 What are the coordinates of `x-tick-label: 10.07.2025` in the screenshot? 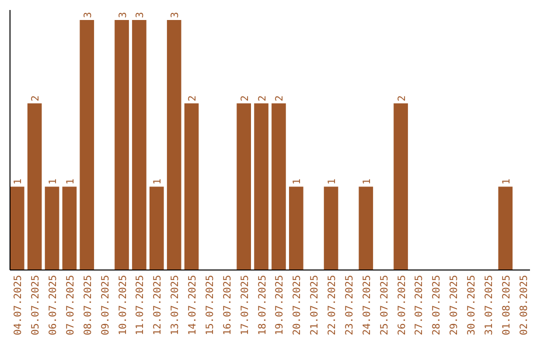 It's located at (123, 305).